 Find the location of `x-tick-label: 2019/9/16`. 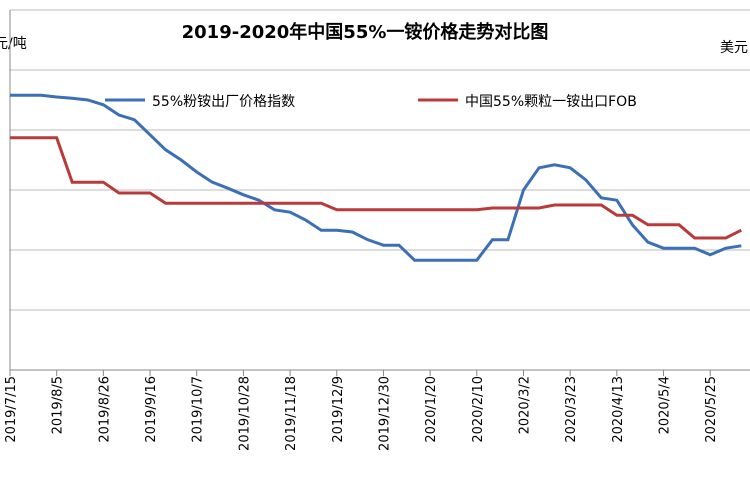

x-tick-label: 2019/9/16 is located at coordinates (151, 409).